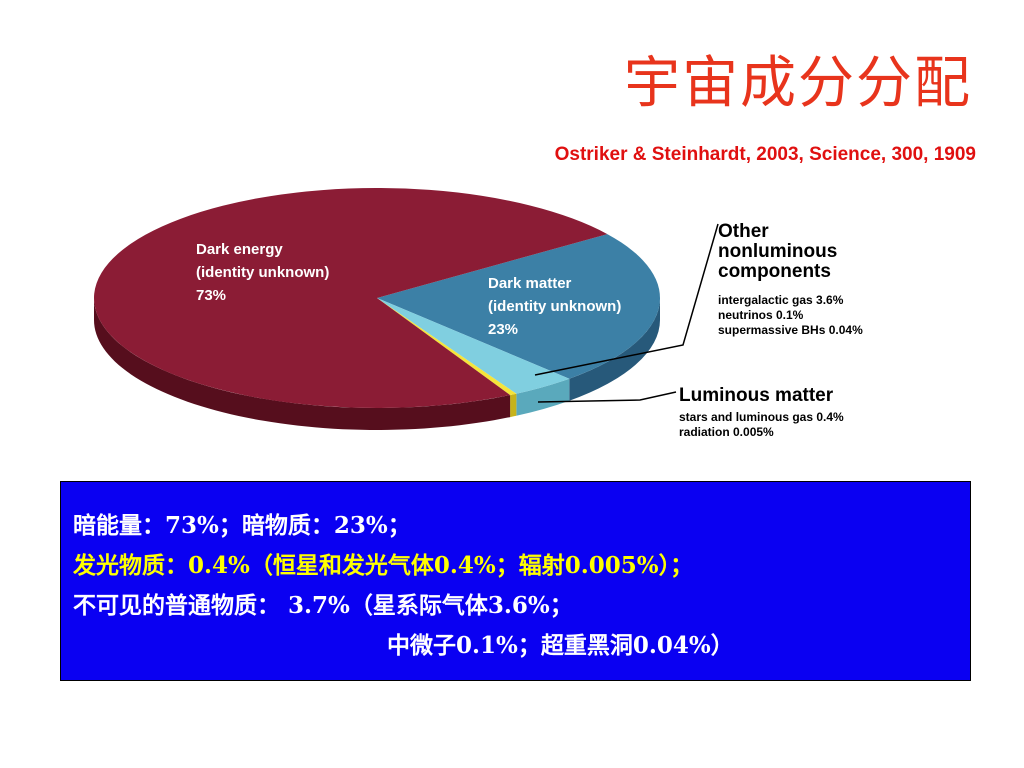 This screenshot has height=768, width=1024. Describe the element at coordinates (781, 300) in the screenshot. I see `other-components-detail: intergalactic gas 3.6%` at that location.